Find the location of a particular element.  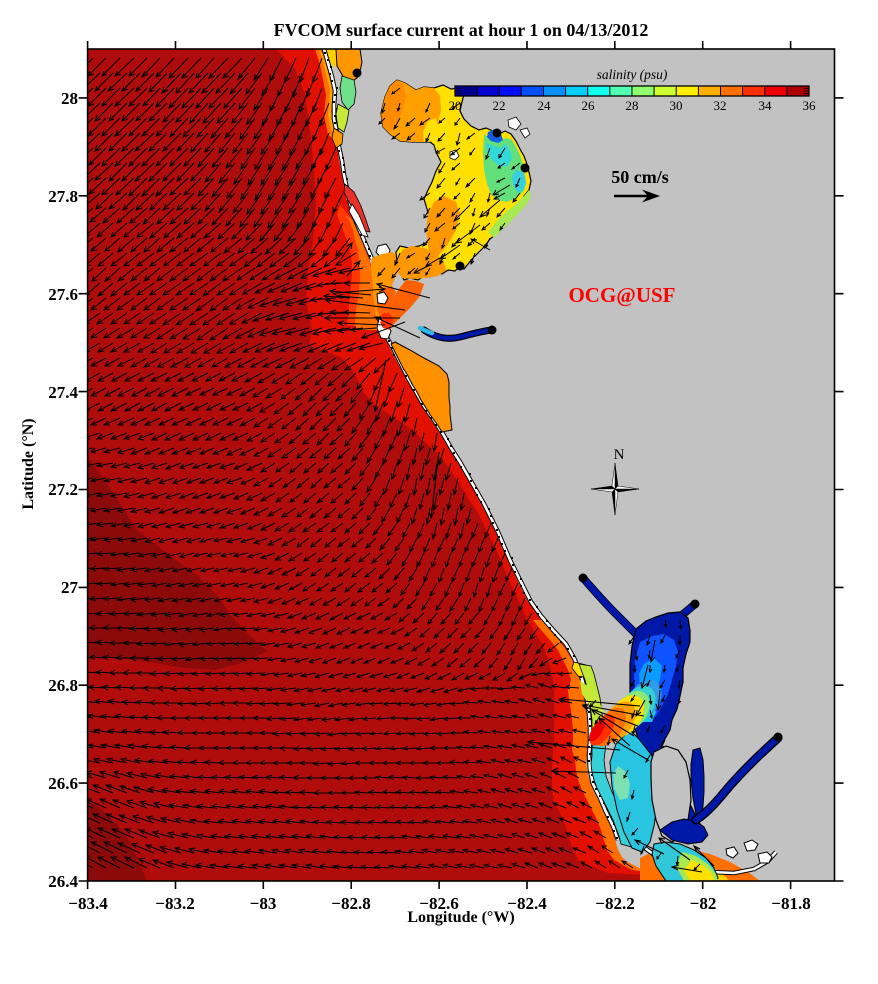

svg-text: 27 is located at coordinates (70, 587).